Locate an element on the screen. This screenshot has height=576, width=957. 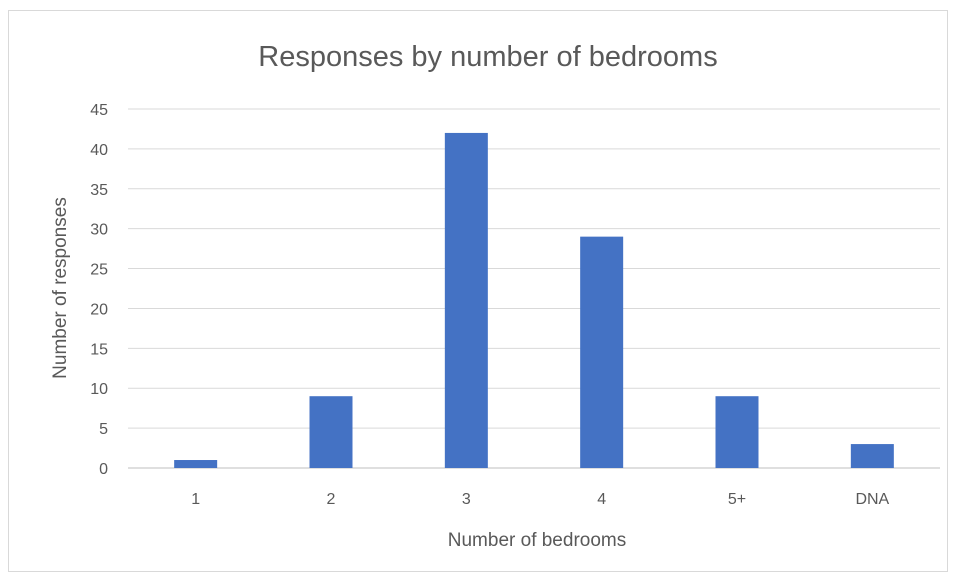
y-tick-label: 20 is located at coordinates (99, 309).